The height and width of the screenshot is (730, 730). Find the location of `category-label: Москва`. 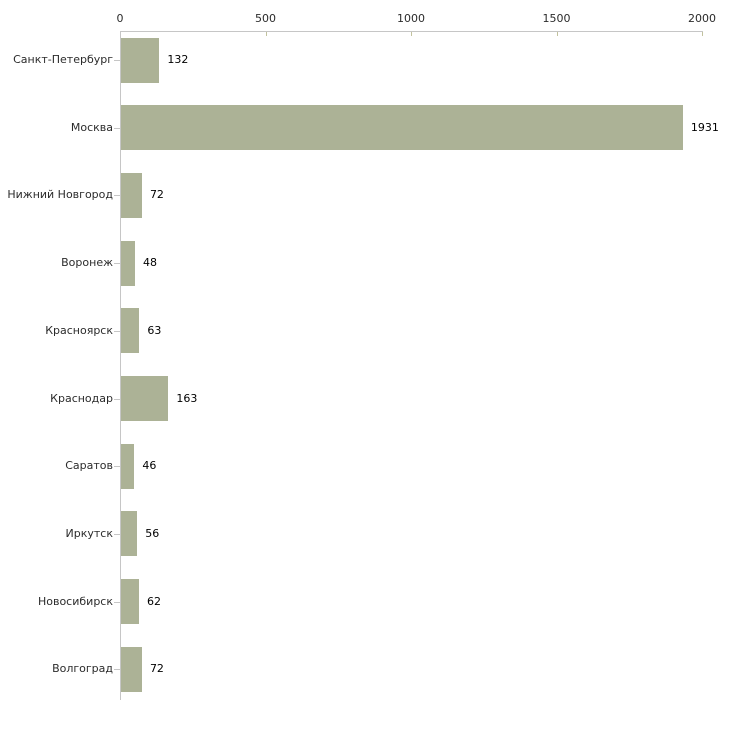

category-label: Москва is located at coordinates (91, 127).